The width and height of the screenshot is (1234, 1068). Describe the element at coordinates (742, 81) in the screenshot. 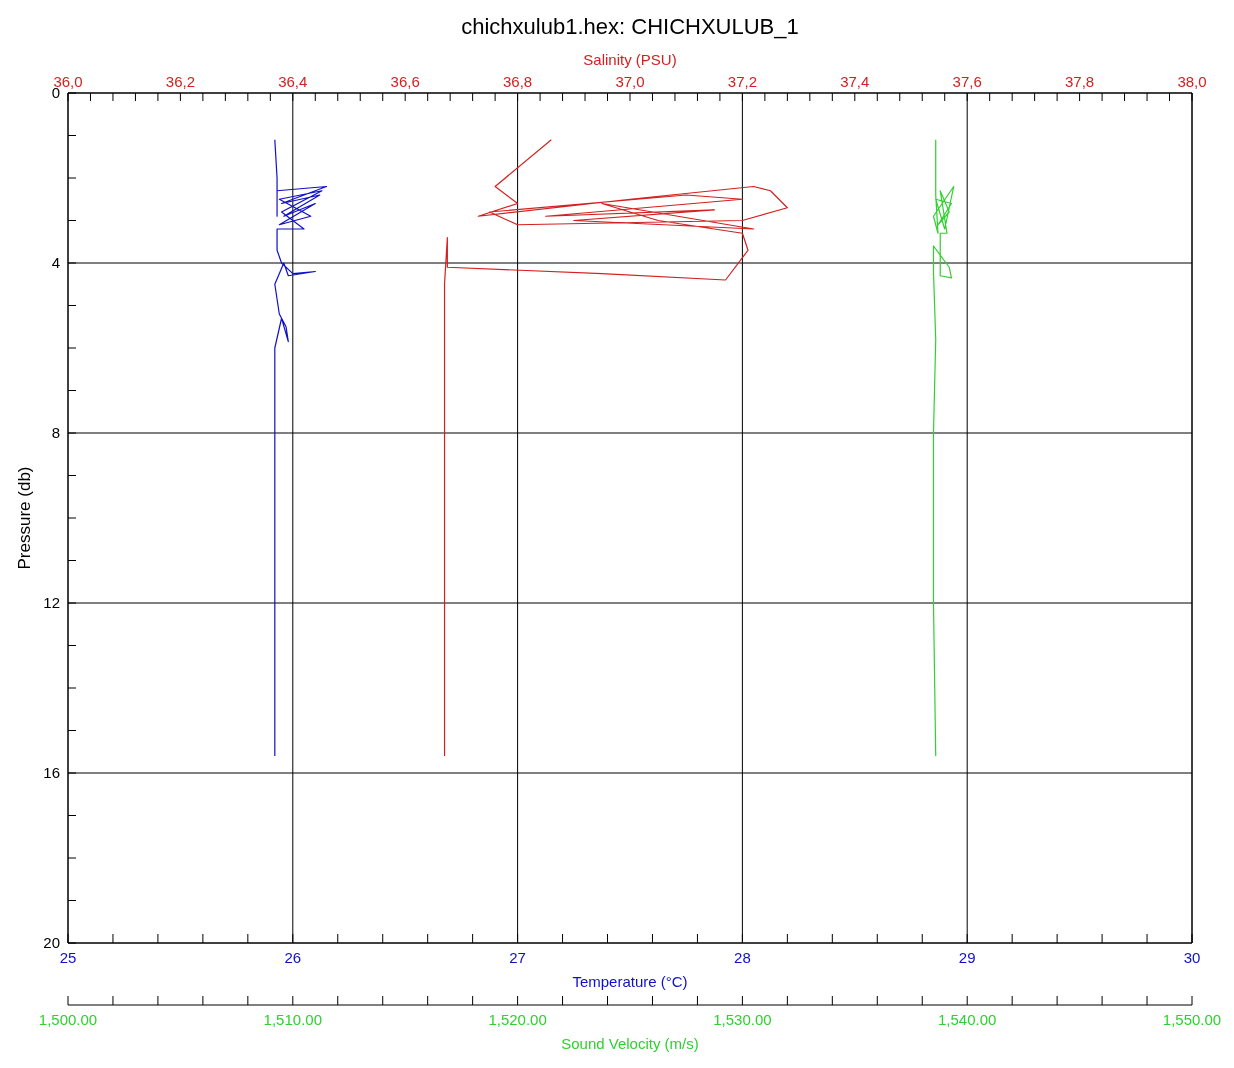

I see `x2-tick-label: 37,2` at that location.